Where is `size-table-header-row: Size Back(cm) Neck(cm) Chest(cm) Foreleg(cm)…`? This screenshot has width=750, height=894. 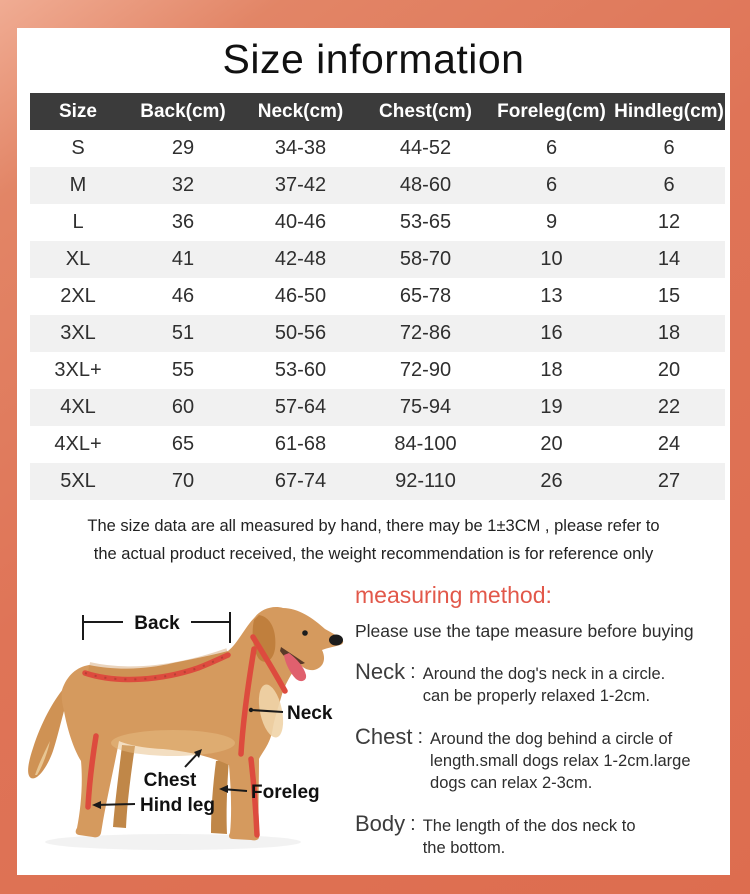 size-table-header-row: Size Back(cm) Neck(cm) Chest(cm) Foreleg(cm)… is located at coordinates (377, 111).